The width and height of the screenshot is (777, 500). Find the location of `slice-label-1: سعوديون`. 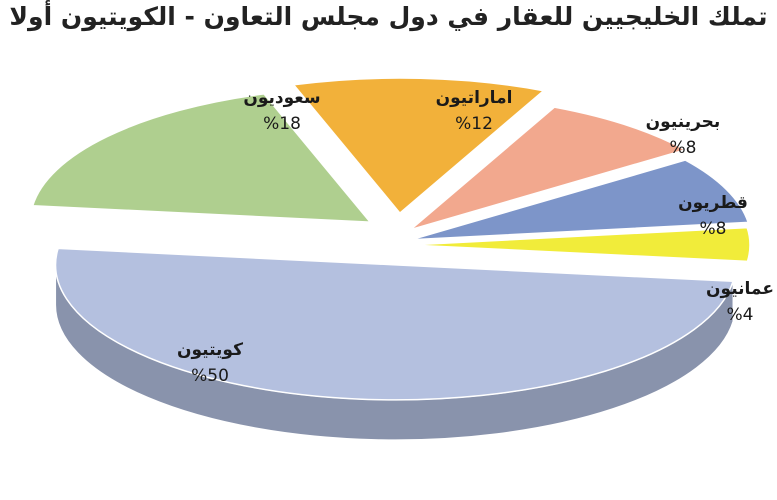

slice-label-1: سعوديون is located at coordinates (281, 98).